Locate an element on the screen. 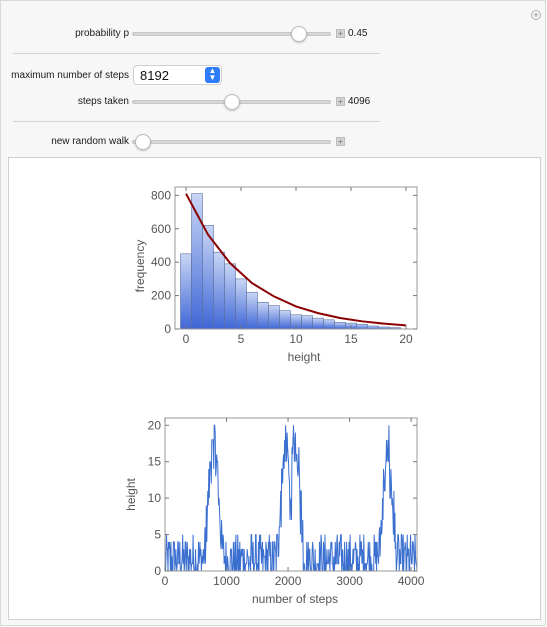 The height and width of the screenshot is (627, 547). max-steps-select: 8192 ▲ ▼ is located at coordinates (177, 75).